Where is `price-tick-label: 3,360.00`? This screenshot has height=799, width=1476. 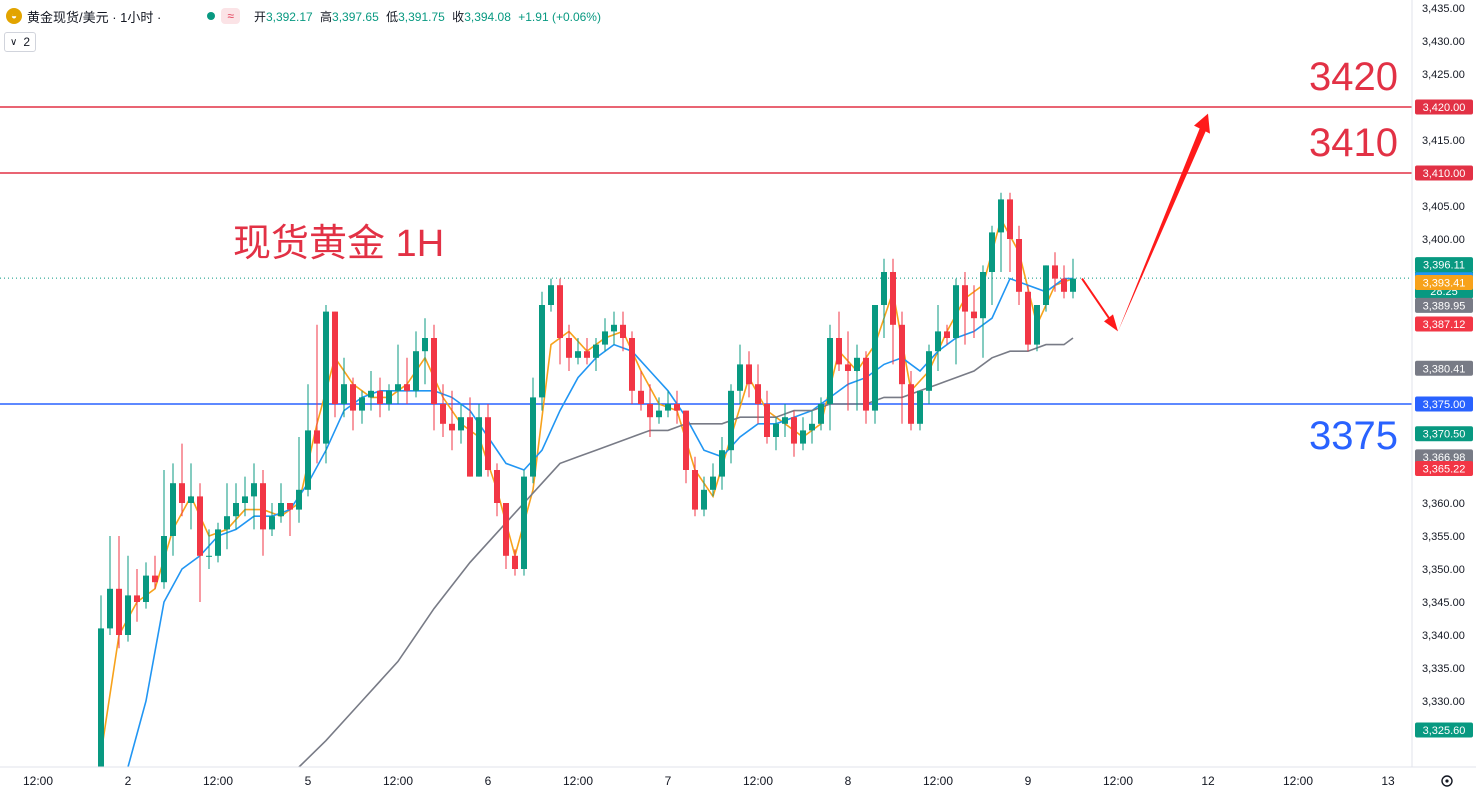
price-tick-label: 3,360.00 is located at coordinates (1443, 504).